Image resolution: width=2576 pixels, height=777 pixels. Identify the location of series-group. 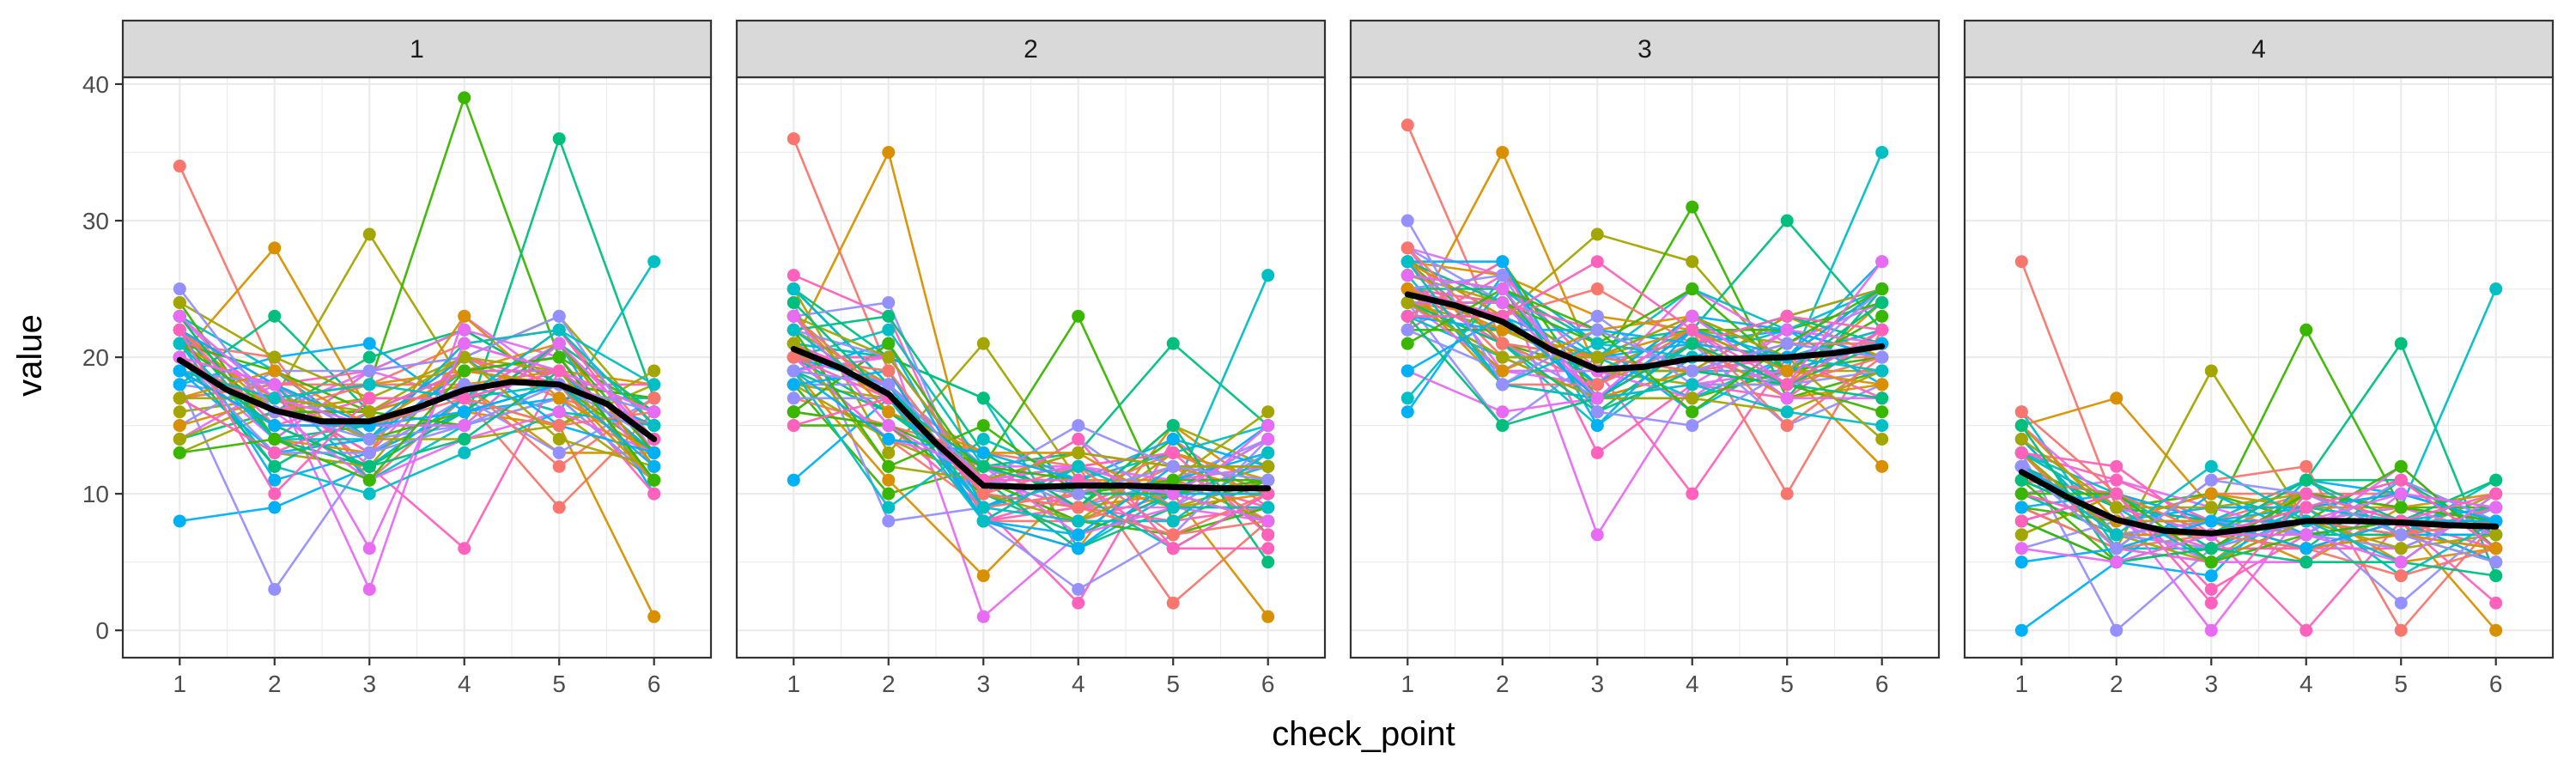
(1031, 377).